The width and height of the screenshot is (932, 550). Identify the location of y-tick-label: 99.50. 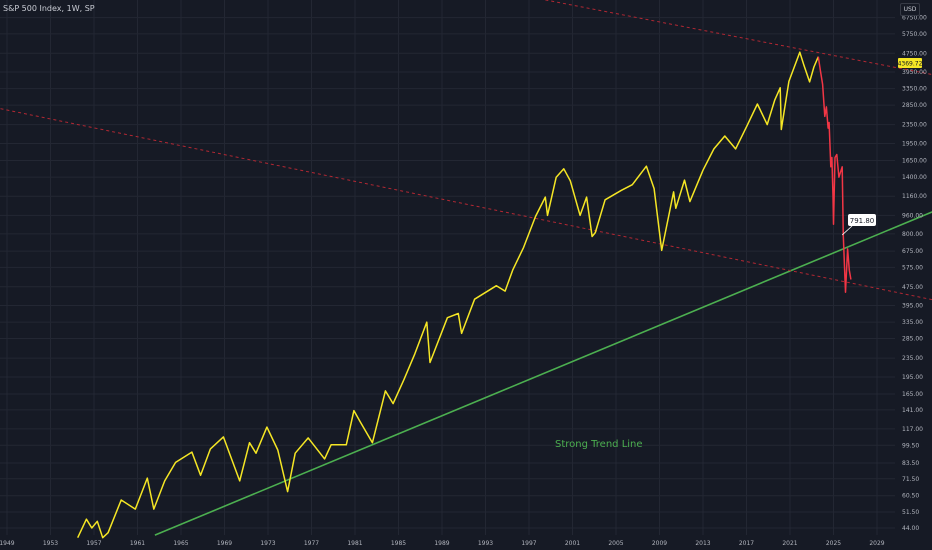
(910, 445).